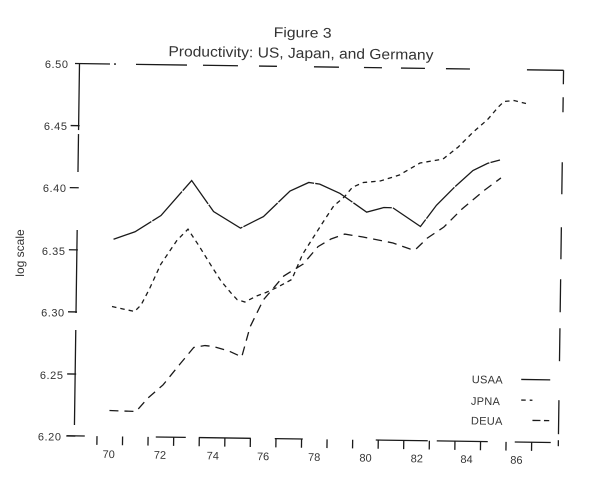  Describe the element at coordinates (56, 127) in the screenshot. I see `svg-text: 6.45` at that location.